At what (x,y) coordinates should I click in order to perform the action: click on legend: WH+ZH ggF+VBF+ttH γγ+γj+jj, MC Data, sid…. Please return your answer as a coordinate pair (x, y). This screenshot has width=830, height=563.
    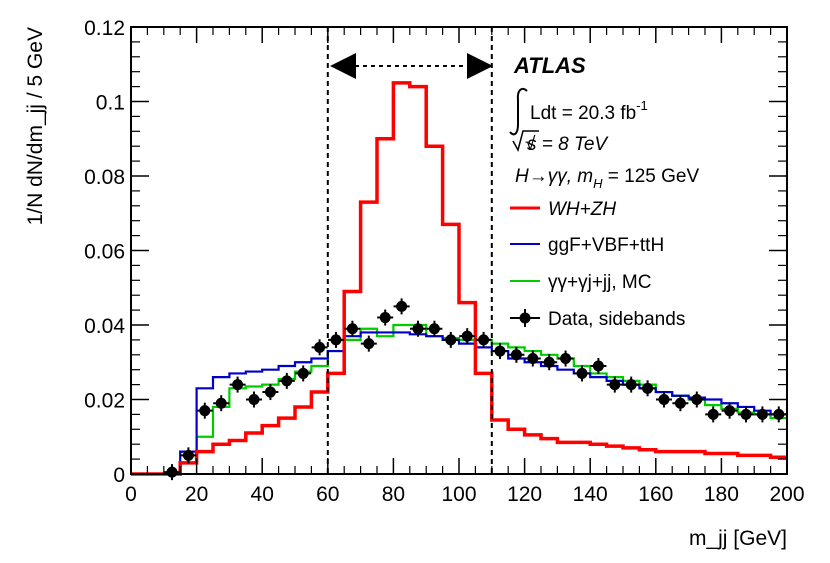
    Looking at the image, I should click on (597, 264).